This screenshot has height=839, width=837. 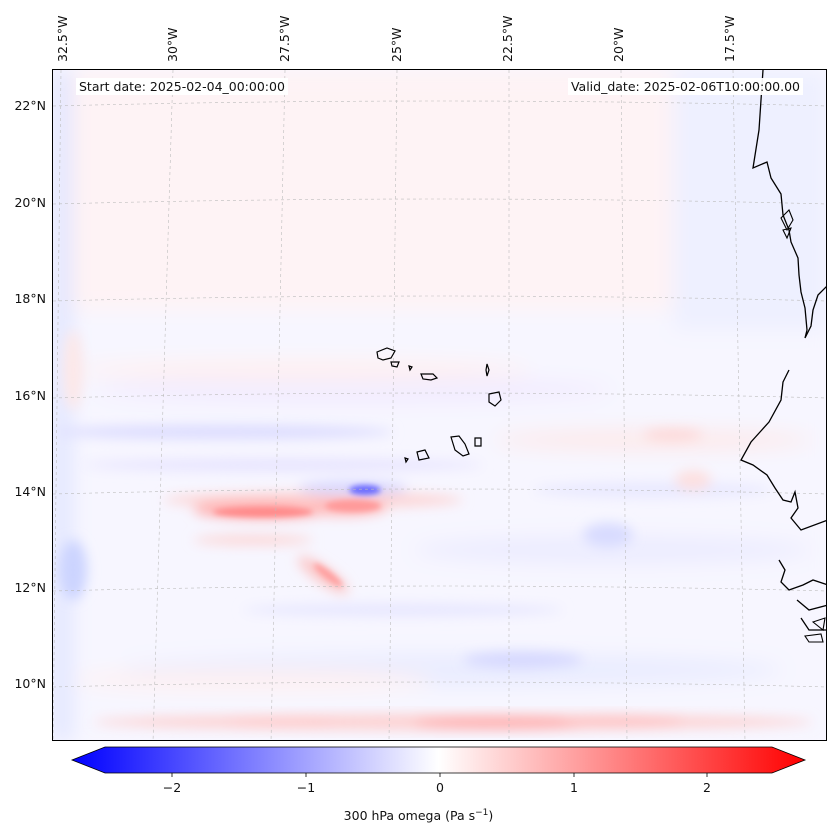 I want to click on lon-label: 30°W, so click(x=172, y=44).